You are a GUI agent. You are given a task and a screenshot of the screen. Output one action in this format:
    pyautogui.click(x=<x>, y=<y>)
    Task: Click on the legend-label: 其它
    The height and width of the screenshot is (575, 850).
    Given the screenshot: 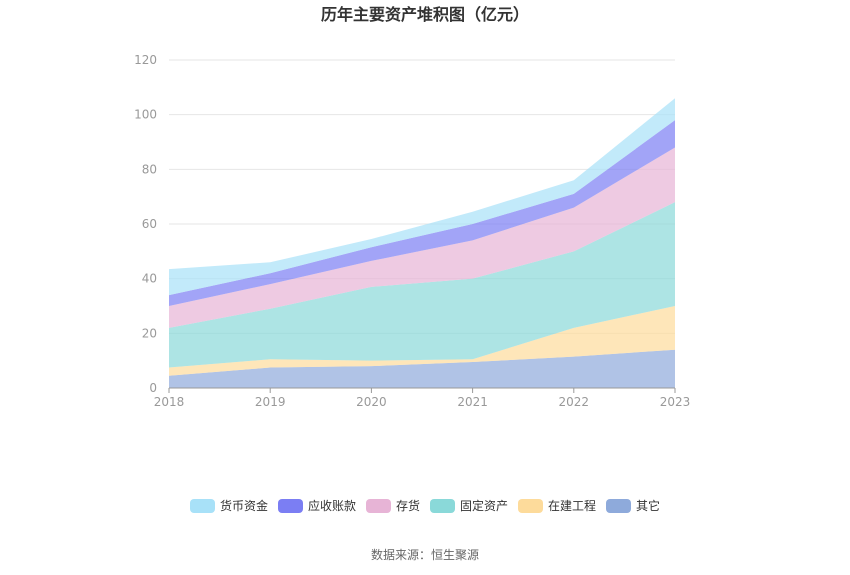 What is the action you would take?
    pyautogui.click(x=648, y=505)
    